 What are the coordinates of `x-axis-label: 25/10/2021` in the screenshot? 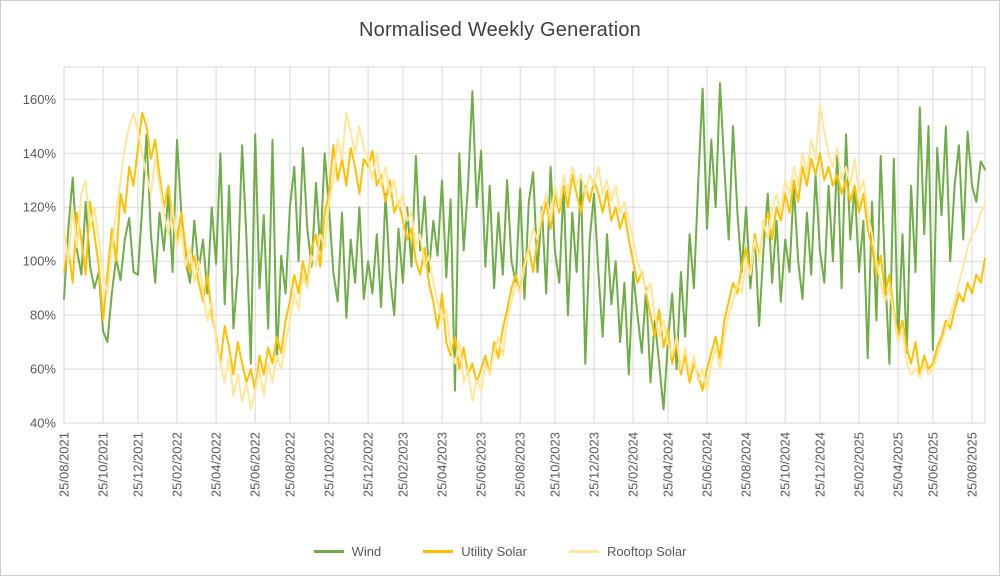 It's located at (103, 464).